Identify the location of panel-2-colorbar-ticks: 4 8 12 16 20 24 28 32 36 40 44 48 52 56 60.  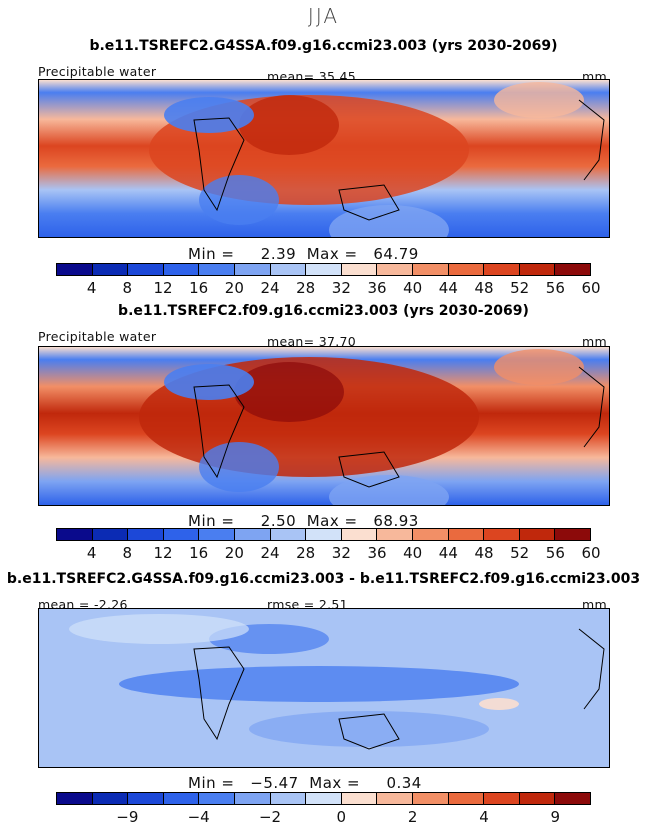
(328, 553).